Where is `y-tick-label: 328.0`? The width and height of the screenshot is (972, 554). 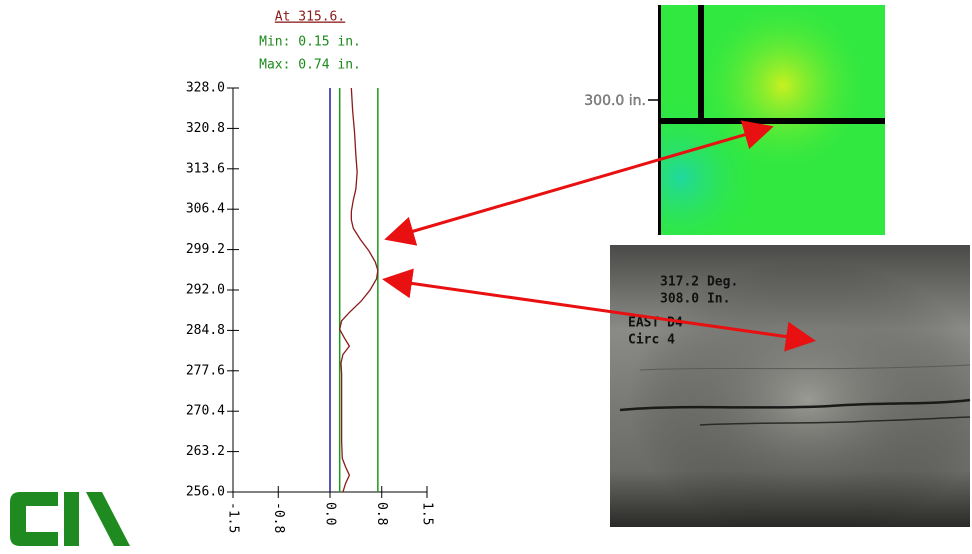 y-tick-label: 328.0 is located at coordinates (205, 88).